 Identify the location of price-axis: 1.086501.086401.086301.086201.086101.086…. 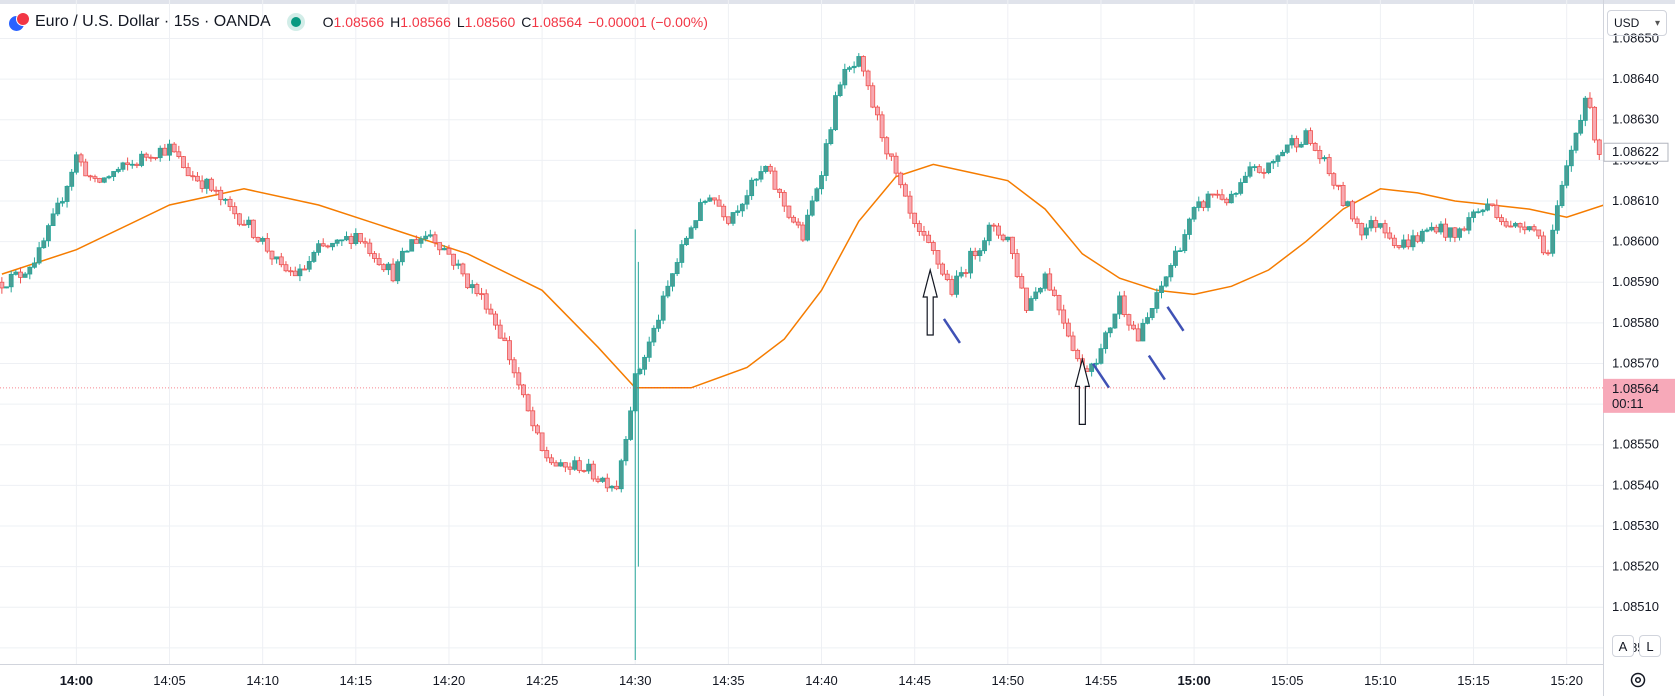
(1639, 332).